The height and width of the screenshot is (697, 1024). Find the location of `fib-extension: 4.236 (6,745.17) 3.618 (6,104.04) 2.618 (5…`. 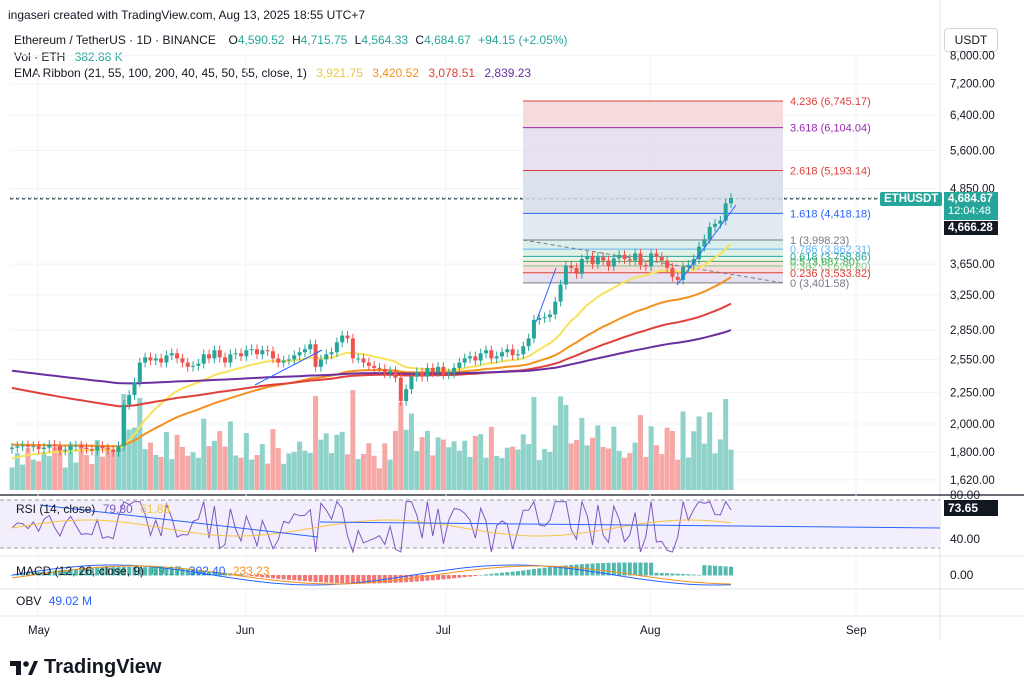

fib-extension: 4.236 (6,745.17) 3.618 (6,104.04) 2.618 (5… is located at coordinates (696, 193).